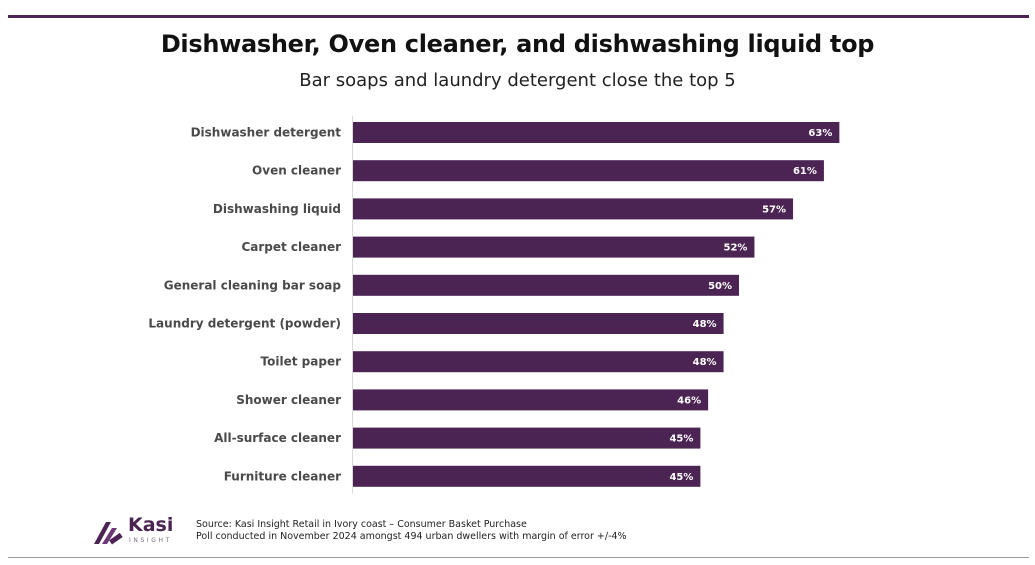 The width and height of the screenshot is (1035, 565). Describe the element at coordinates (277, 438) in the screenshot. I see `category-label: All-surface cleaner` at that location.